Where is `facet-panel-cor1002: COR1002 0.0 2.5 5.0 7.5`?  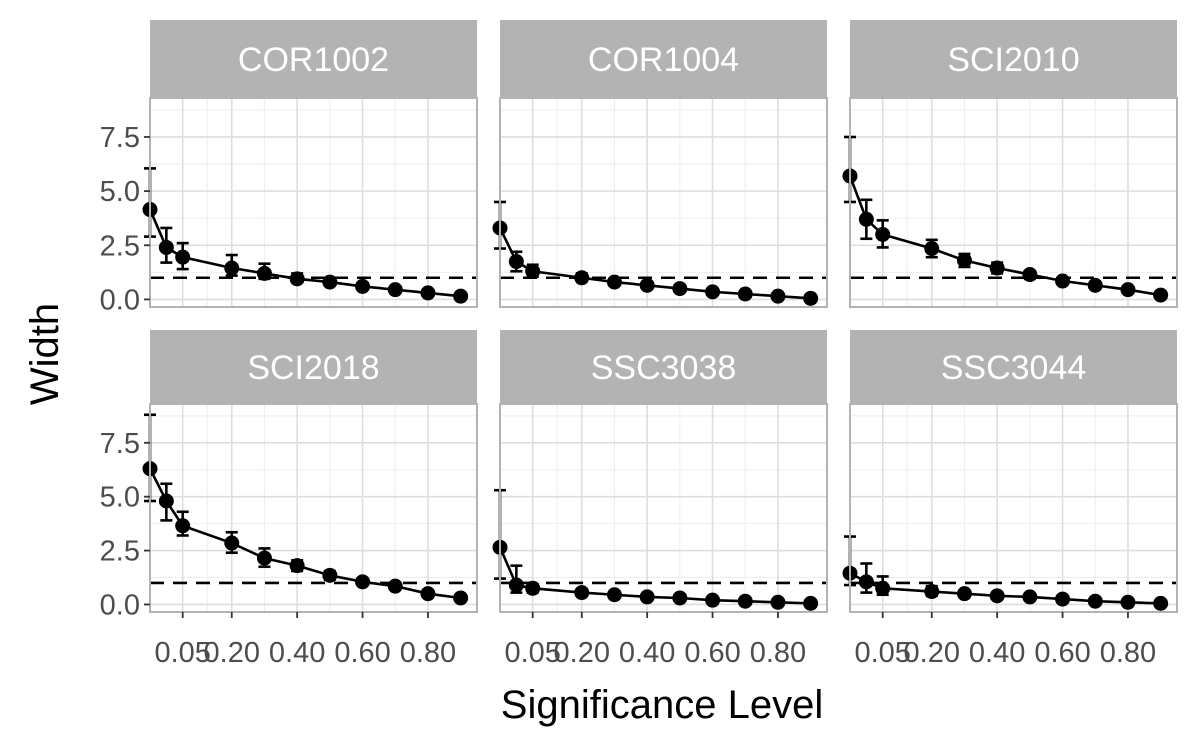 facet-panel-cor1002: COR1002 0.0 2.5 5.0 7.5 is located at coordinates (289, 168).